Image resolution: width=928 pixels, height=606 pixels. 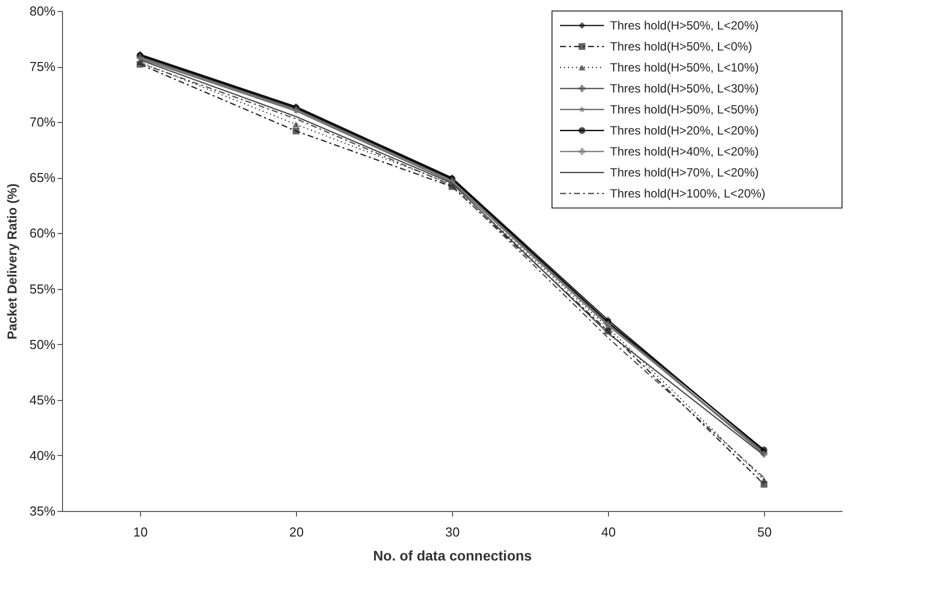 I want to click on x-tick-label: 40, so click(x=608, y=532).